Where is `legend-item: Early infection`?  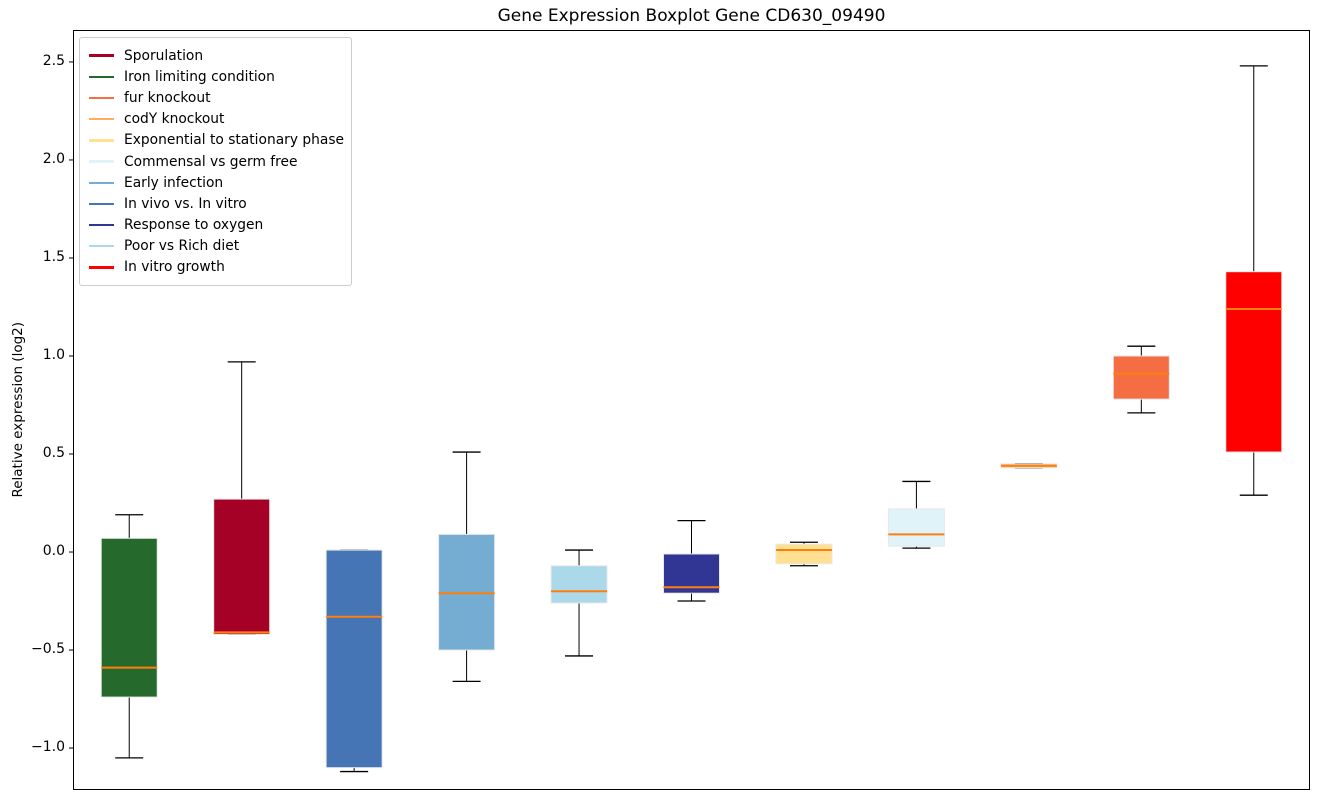 legend-item: Early infection is located at coordinates (215, 182).